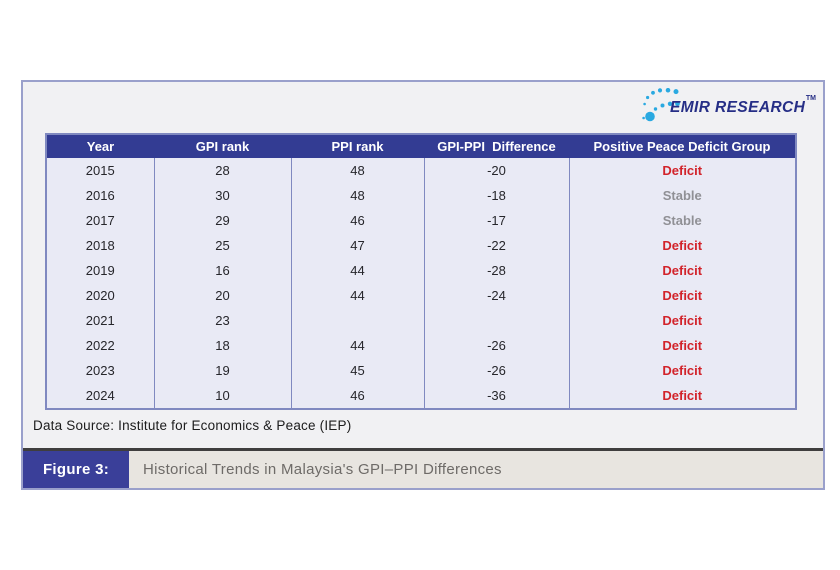 The height and width of the screenshot is (570, 840). I want to click on gpi-rank-cell: 28, so click(222, 170).